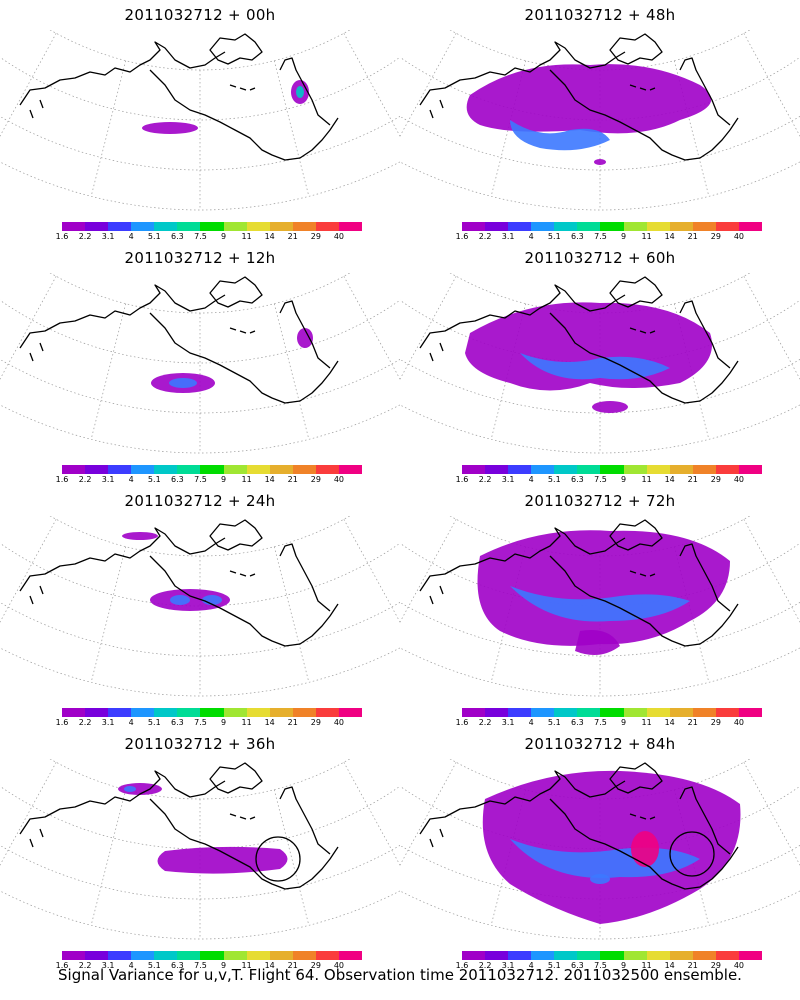  Describe the element at coordinates (278, 859) in the screenshot. I see `observation-circle` at that location.